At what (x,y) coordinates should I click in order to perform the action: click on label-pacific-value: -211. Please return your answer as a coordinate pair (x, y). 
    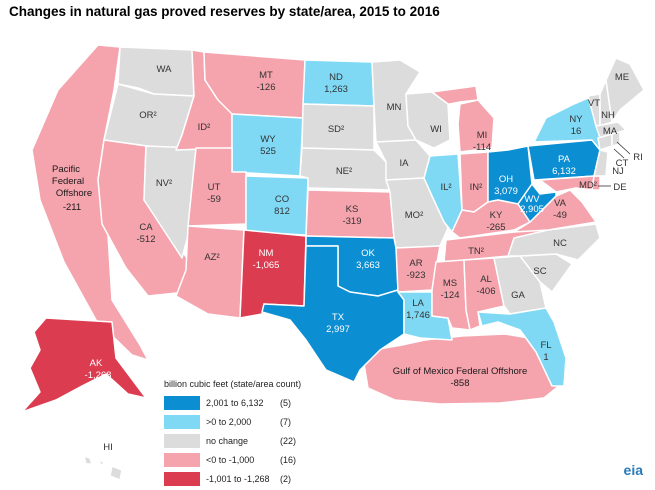
    Looking at the image, I should click on (72, 207).